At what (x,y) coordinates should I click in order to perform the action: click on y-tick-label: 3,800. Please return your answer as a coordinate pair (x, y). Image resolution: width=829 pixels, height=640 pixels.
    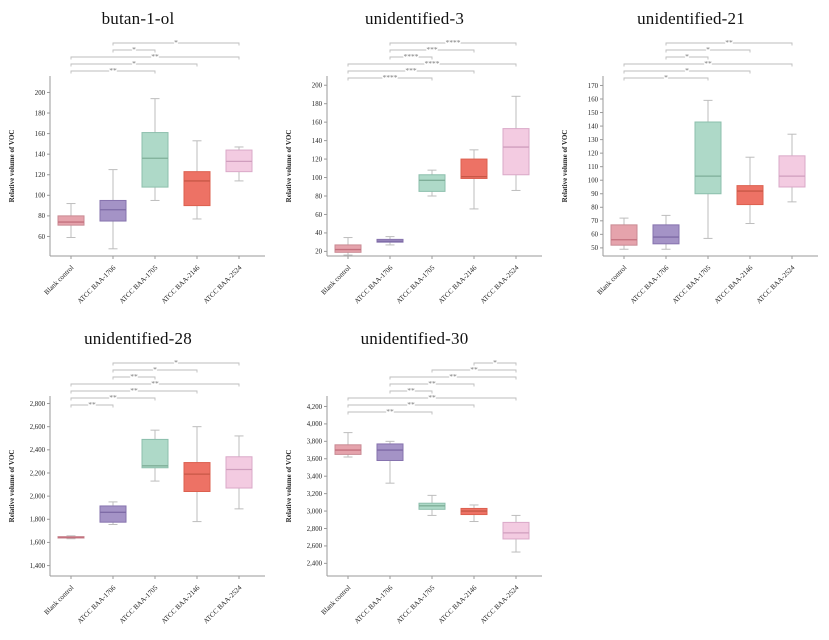
    Looking at the image, I should click on (314, 442).